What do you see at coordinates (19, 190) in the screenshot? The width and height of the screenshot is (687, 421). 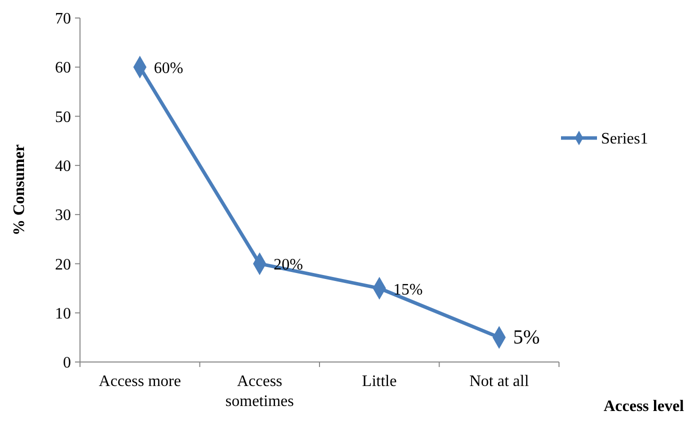 I see `y-axis-title: % Consumer` at bounding box center [19, 190].